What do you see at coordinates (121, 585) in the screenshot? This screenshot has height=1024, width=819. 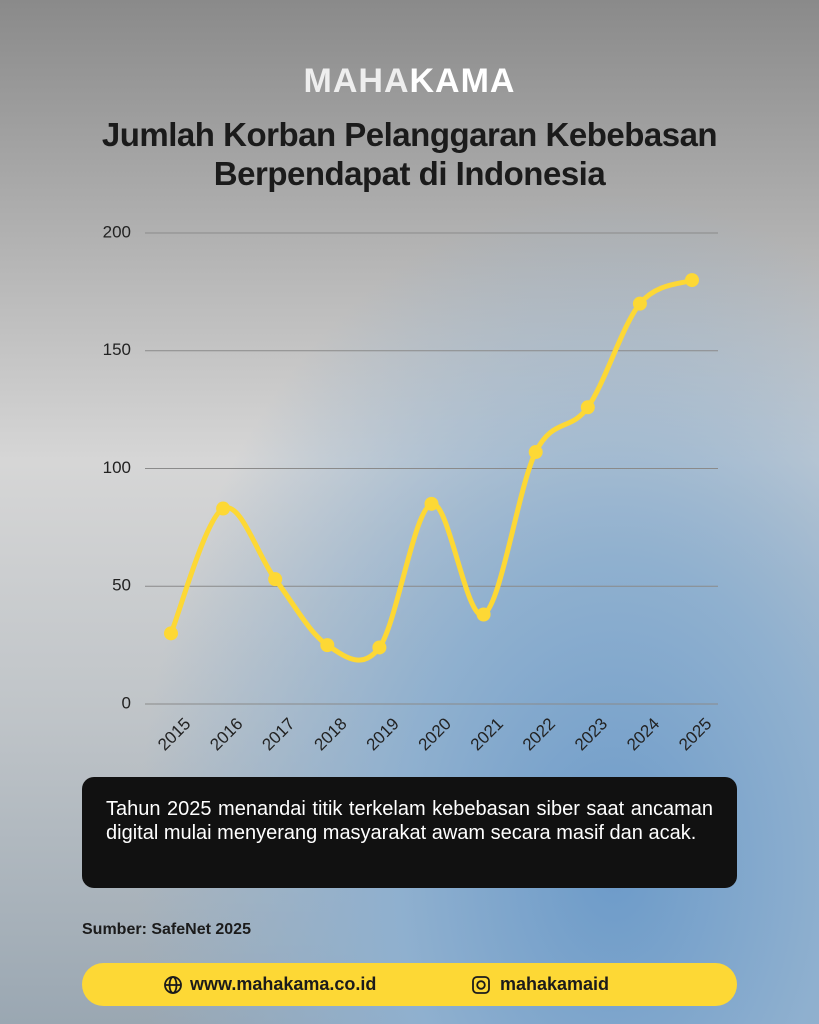 I see `y-tick-label: 50` at bounding box center [121, 585].